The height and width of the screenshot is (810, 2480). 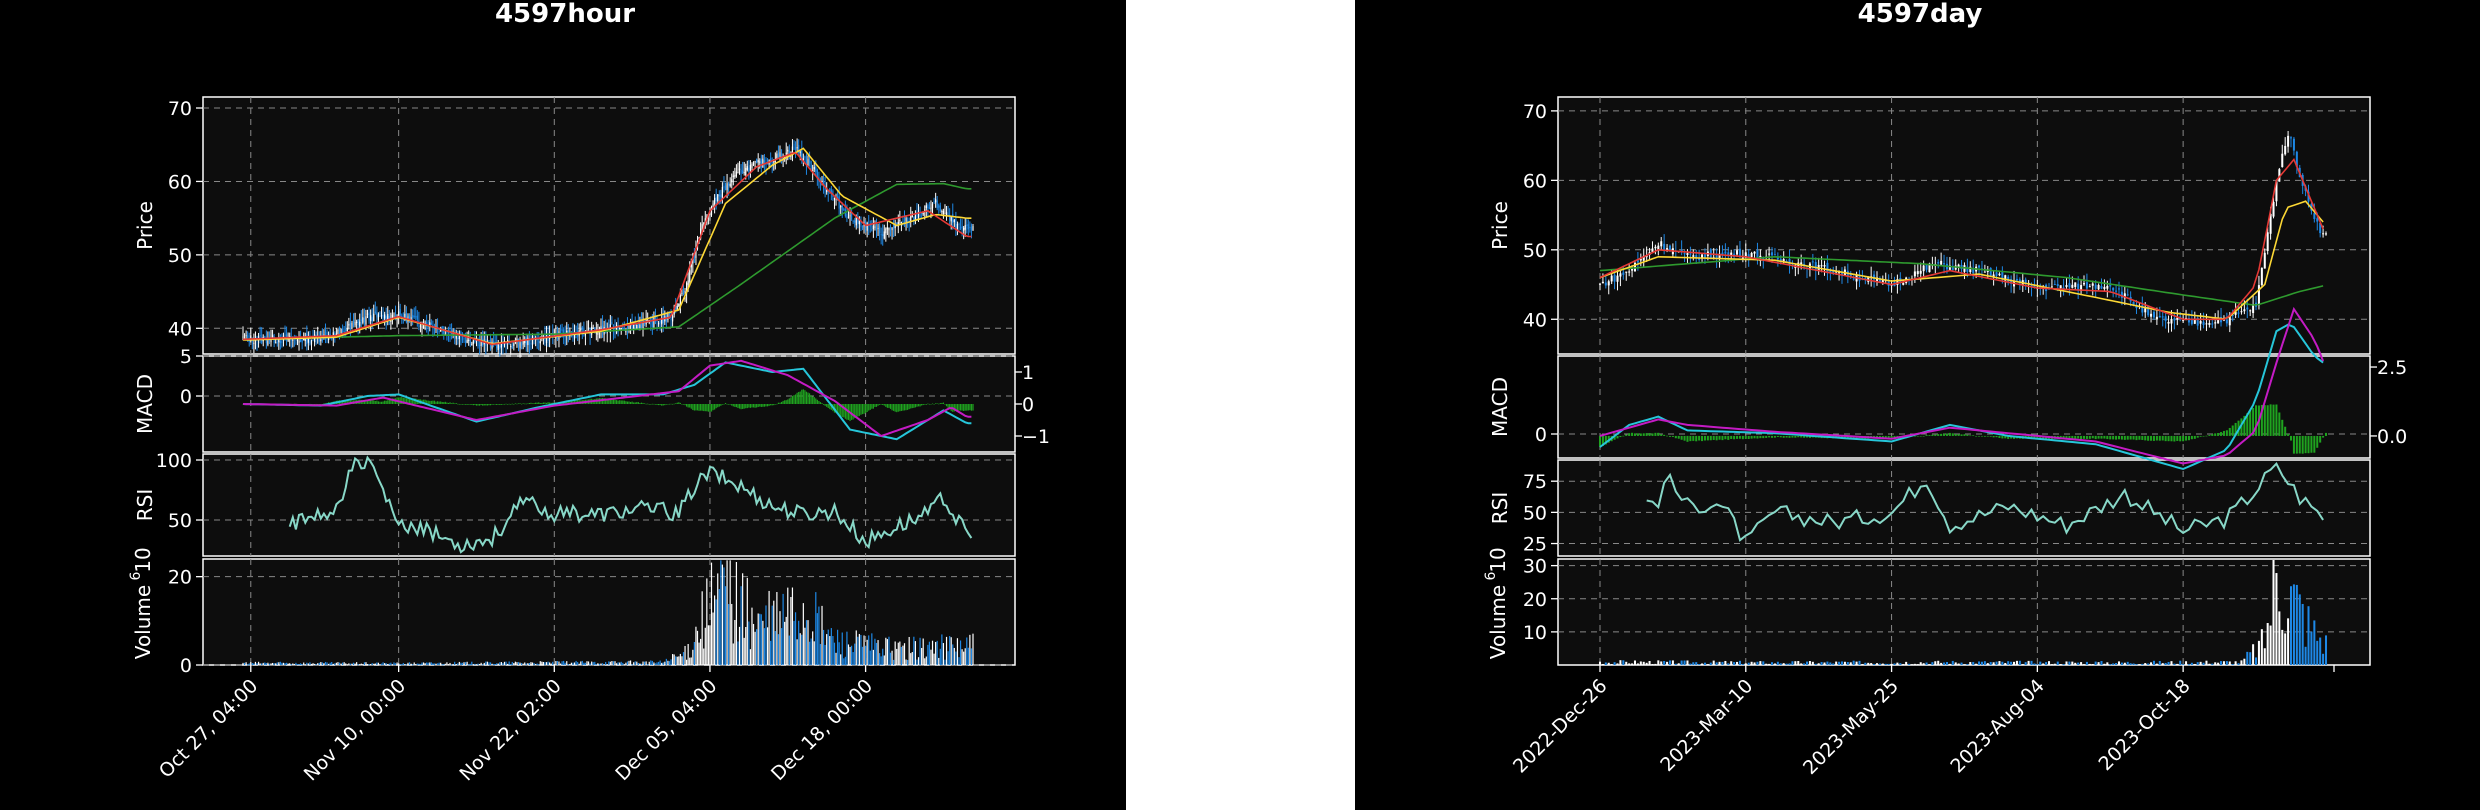 I want to click on volume-exponent-base: 10, so click(x=1498, y=559).